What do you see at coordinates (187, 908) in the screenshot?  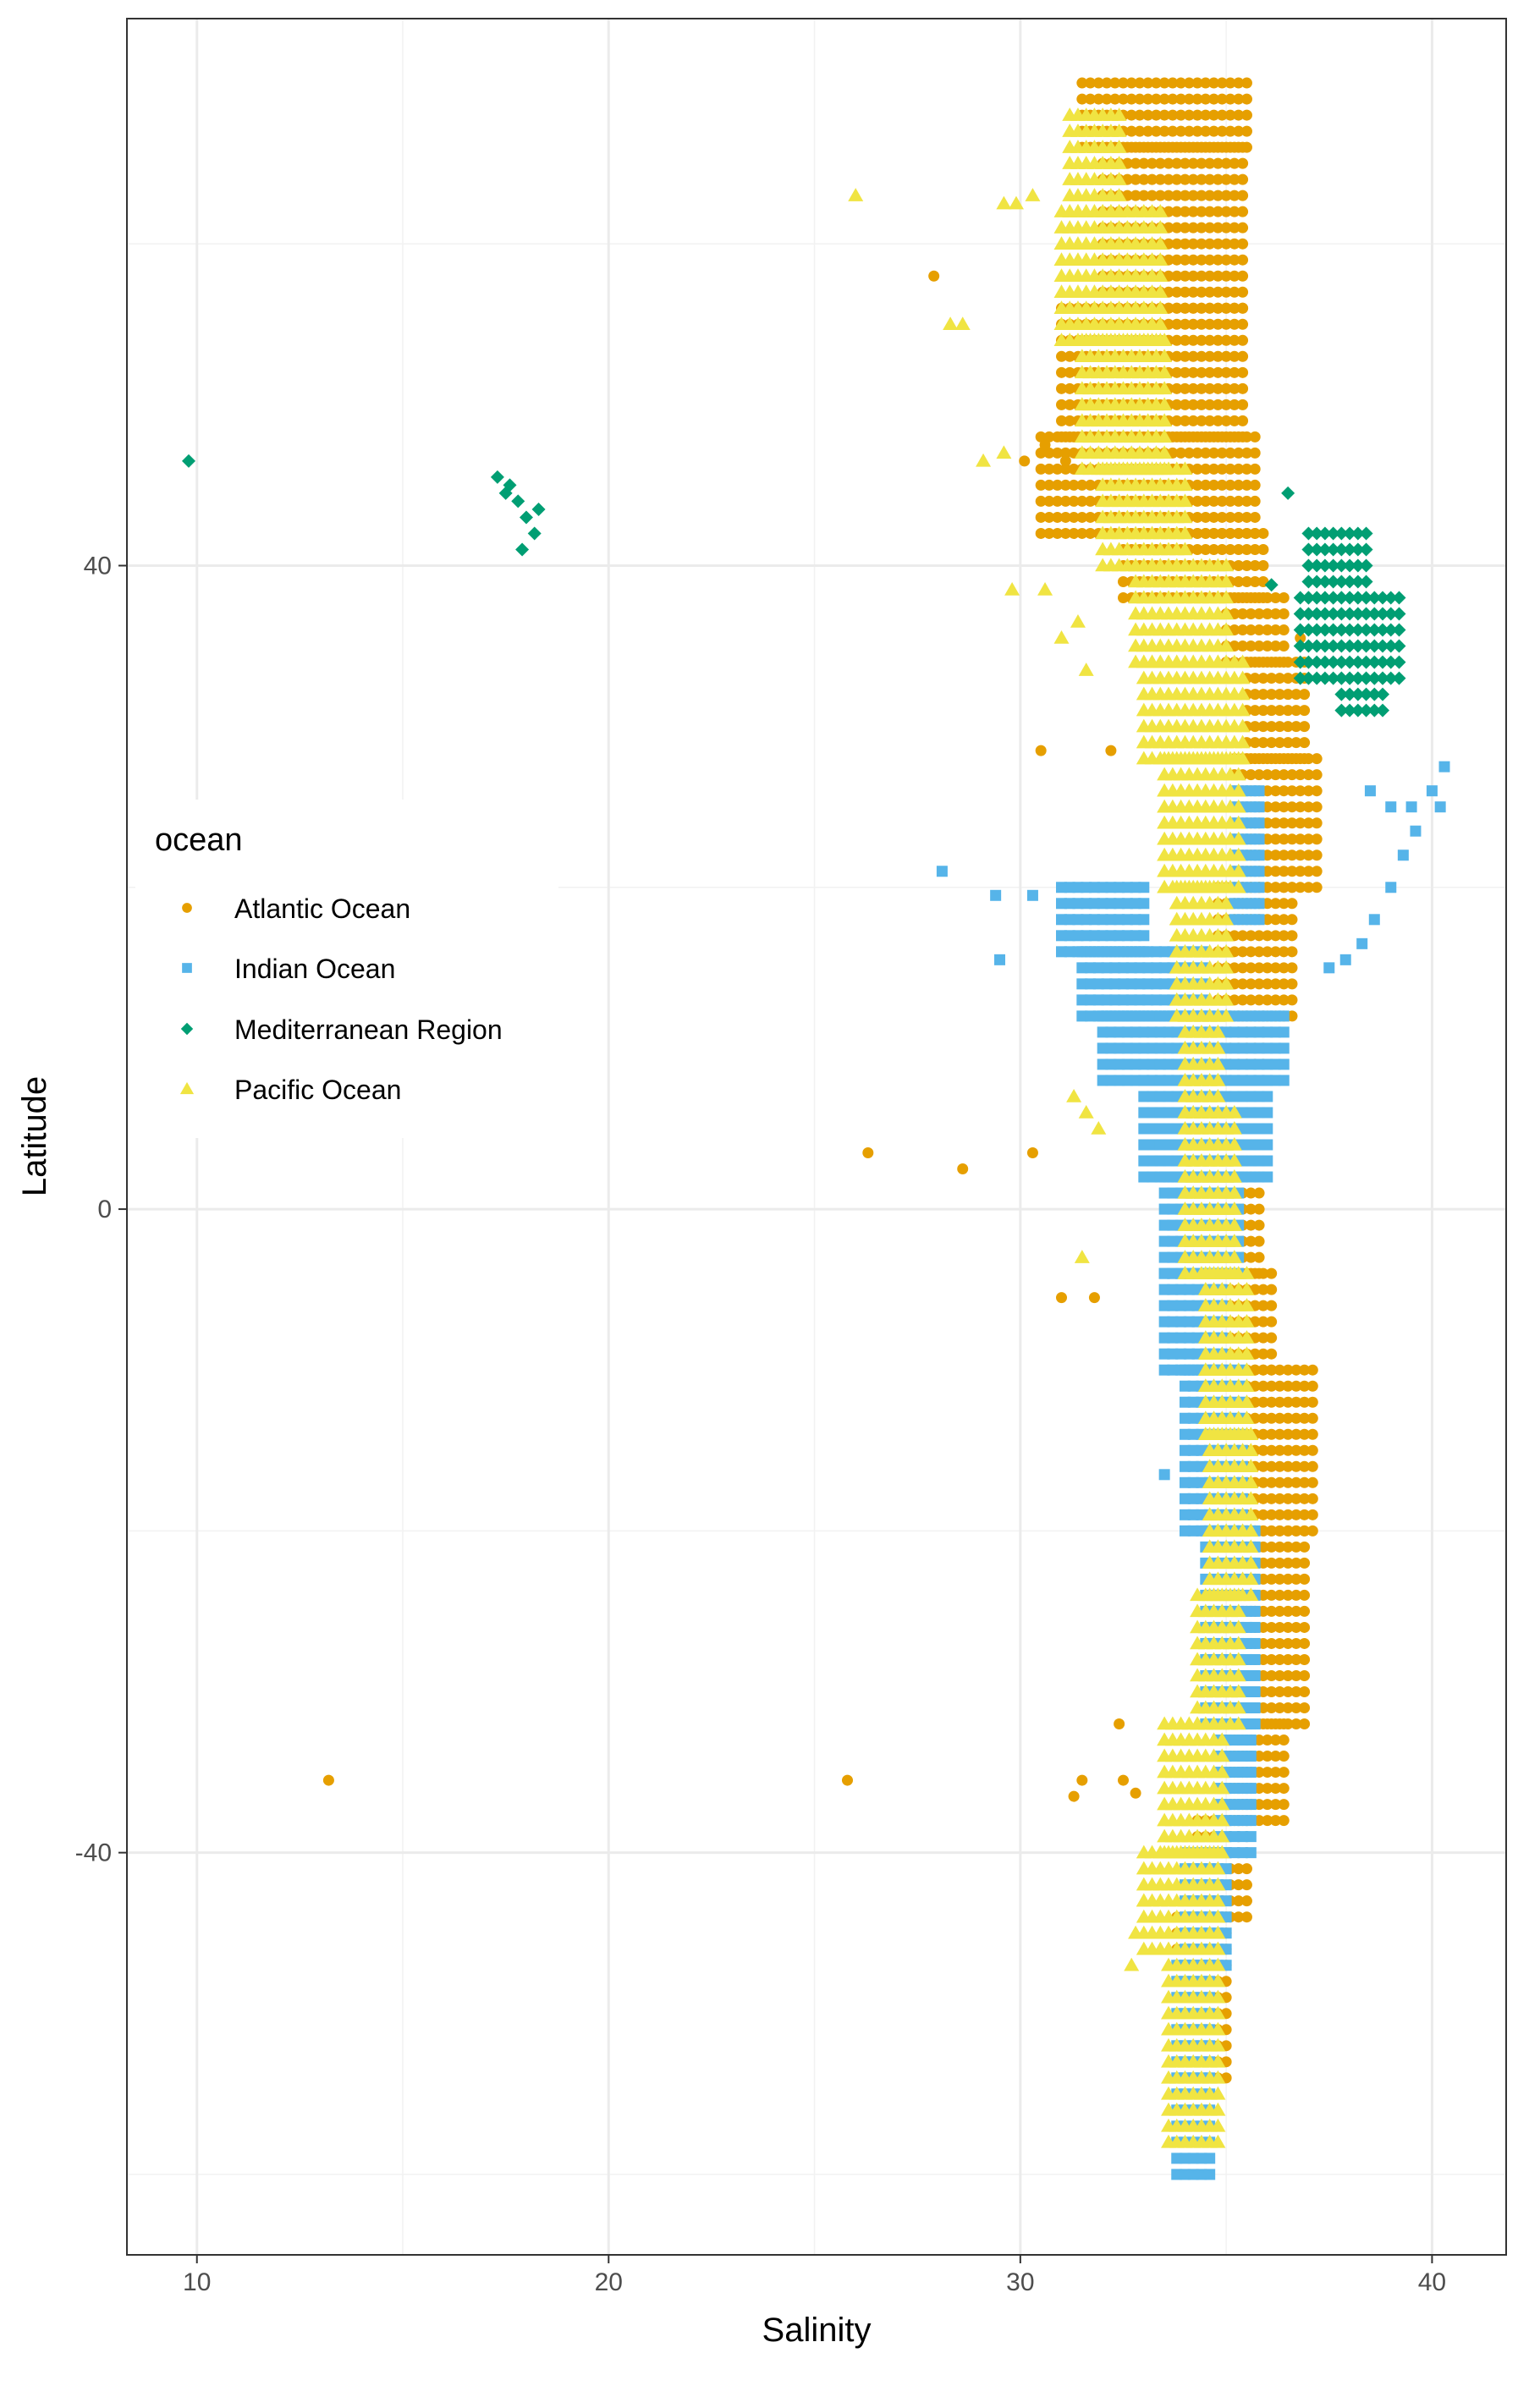 I see `legend-key-circle` at bounding box center [187, 908].